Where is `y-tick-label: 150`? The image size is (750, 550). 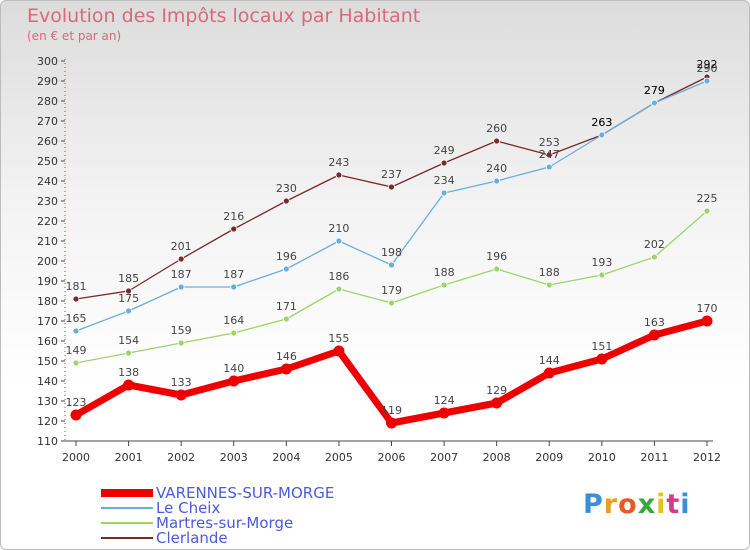
y-tick-label: 150 is located at coordinates (47, 361).